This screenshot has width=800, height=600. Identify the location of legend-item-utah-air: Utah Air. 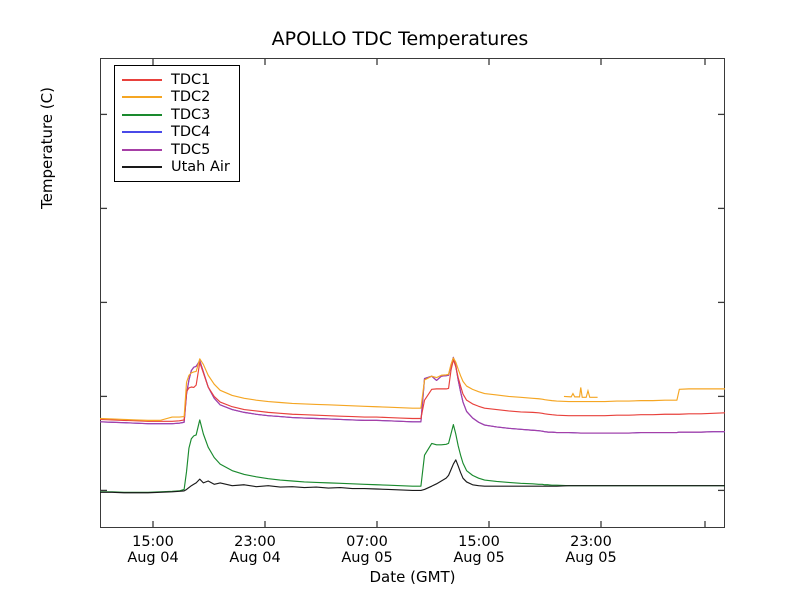
(176, 168).